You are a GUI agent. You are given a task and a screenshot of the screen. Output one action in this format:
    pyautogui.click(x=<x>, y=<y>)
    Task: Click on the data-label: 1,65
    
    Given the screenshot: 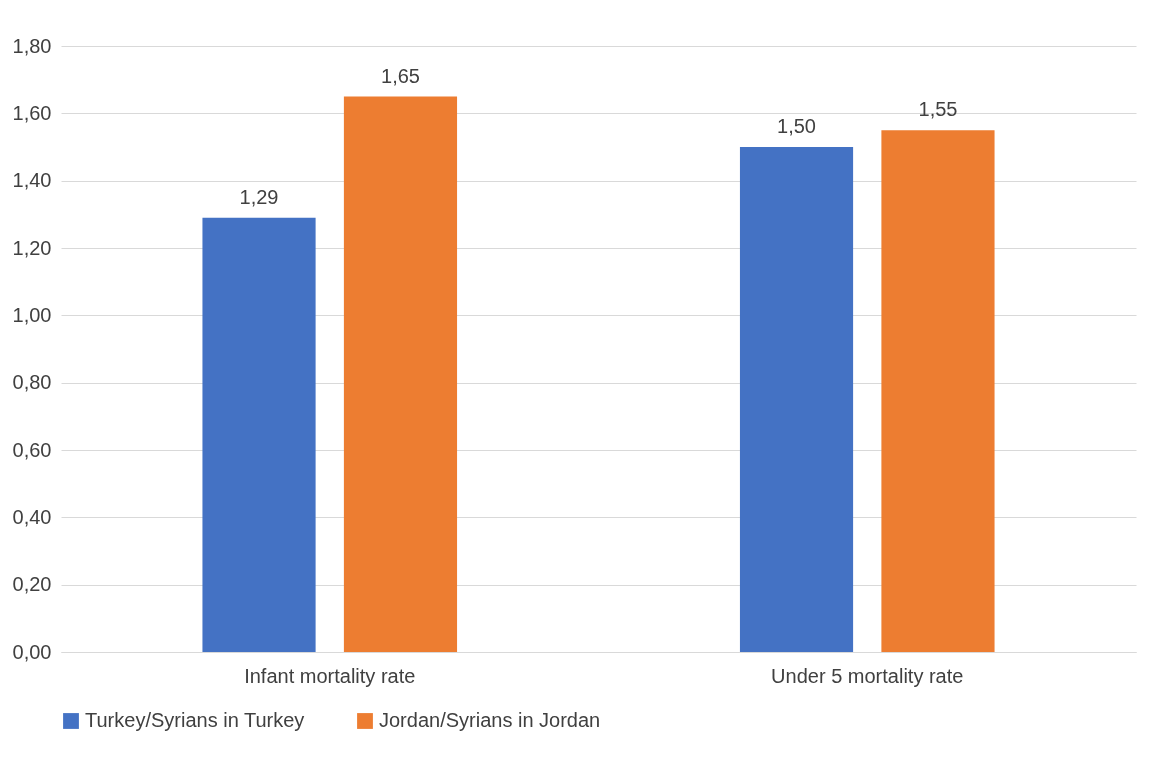 What is the action you would take?
    pyautogui.click(x=400, y=75)
    